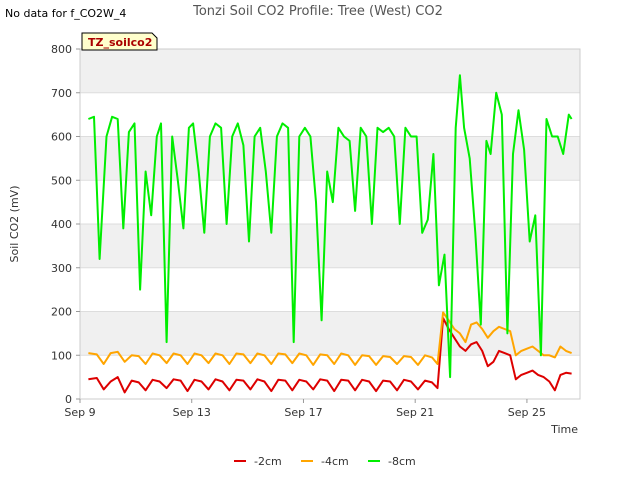 This screenshot has width=640, height=484. What do you see at coordinates (61, 268) in the screenshot?
I see `y-tick-label: 300` at bounding box center [61, 268].